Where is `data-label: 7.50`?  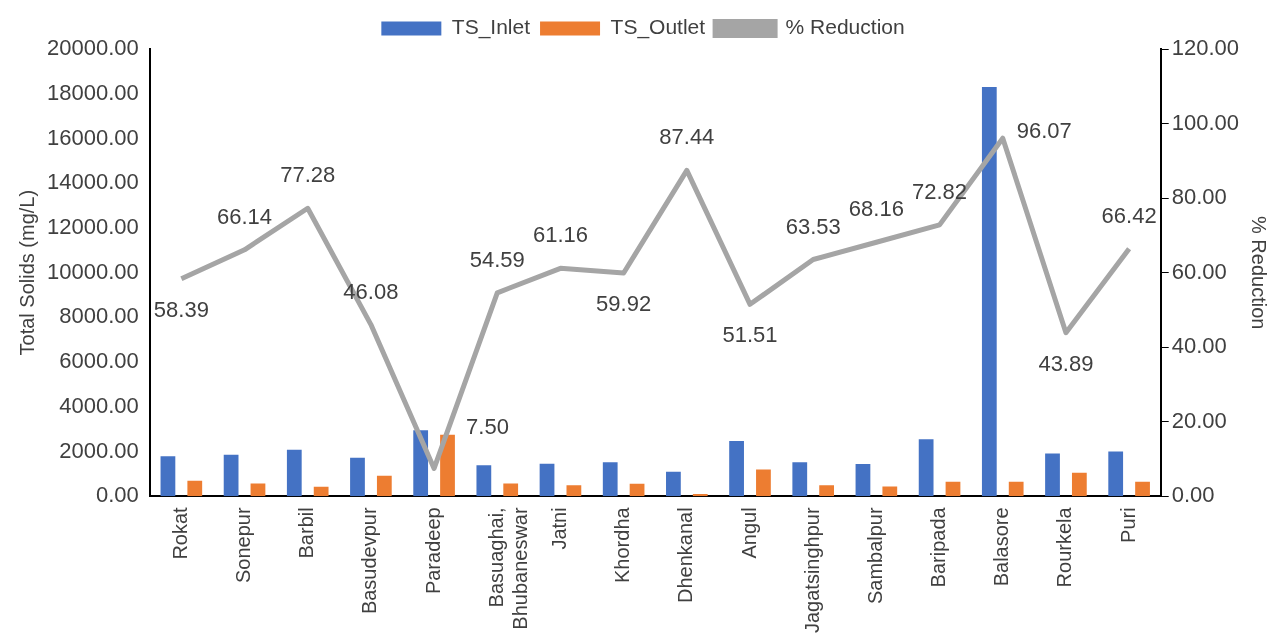
data-label: 7.50 is located at coordinates (487, 427).